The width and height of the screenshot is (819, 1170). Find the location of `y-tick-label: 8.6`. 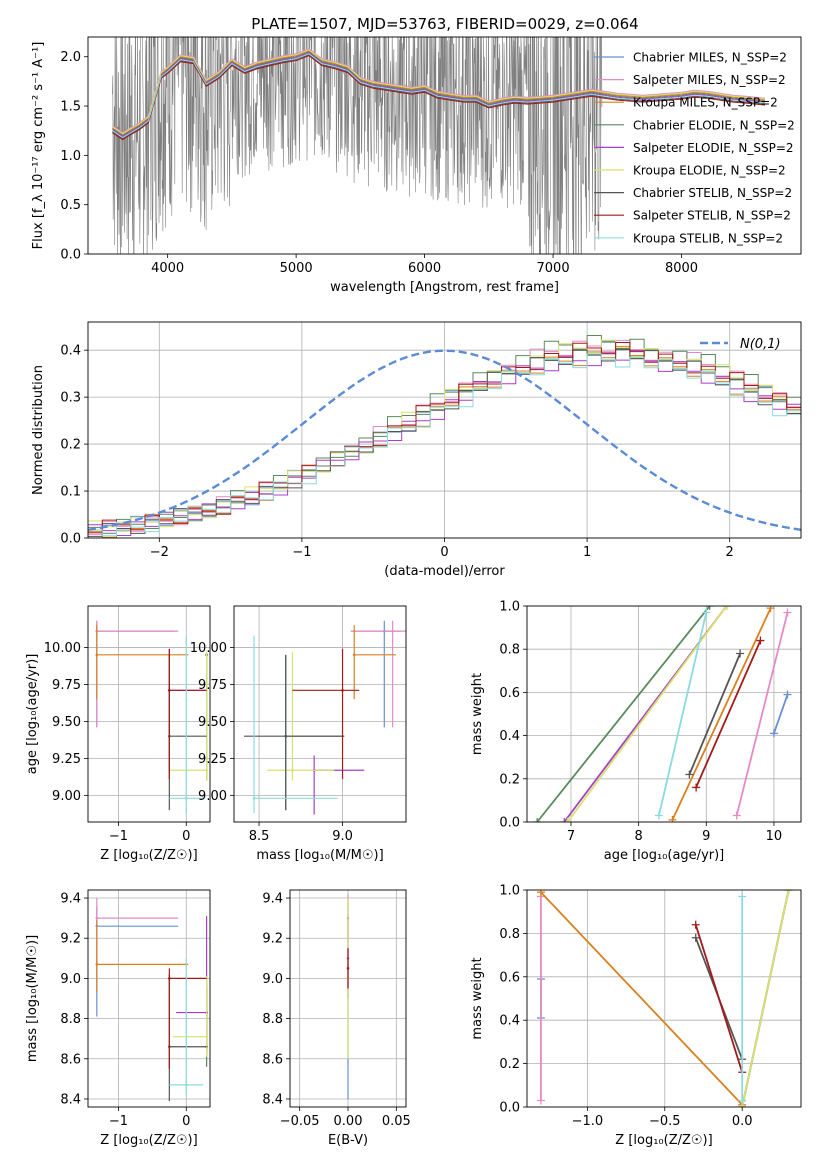

y-tick-label: 8.6 is located at coordinates (70, 1059).